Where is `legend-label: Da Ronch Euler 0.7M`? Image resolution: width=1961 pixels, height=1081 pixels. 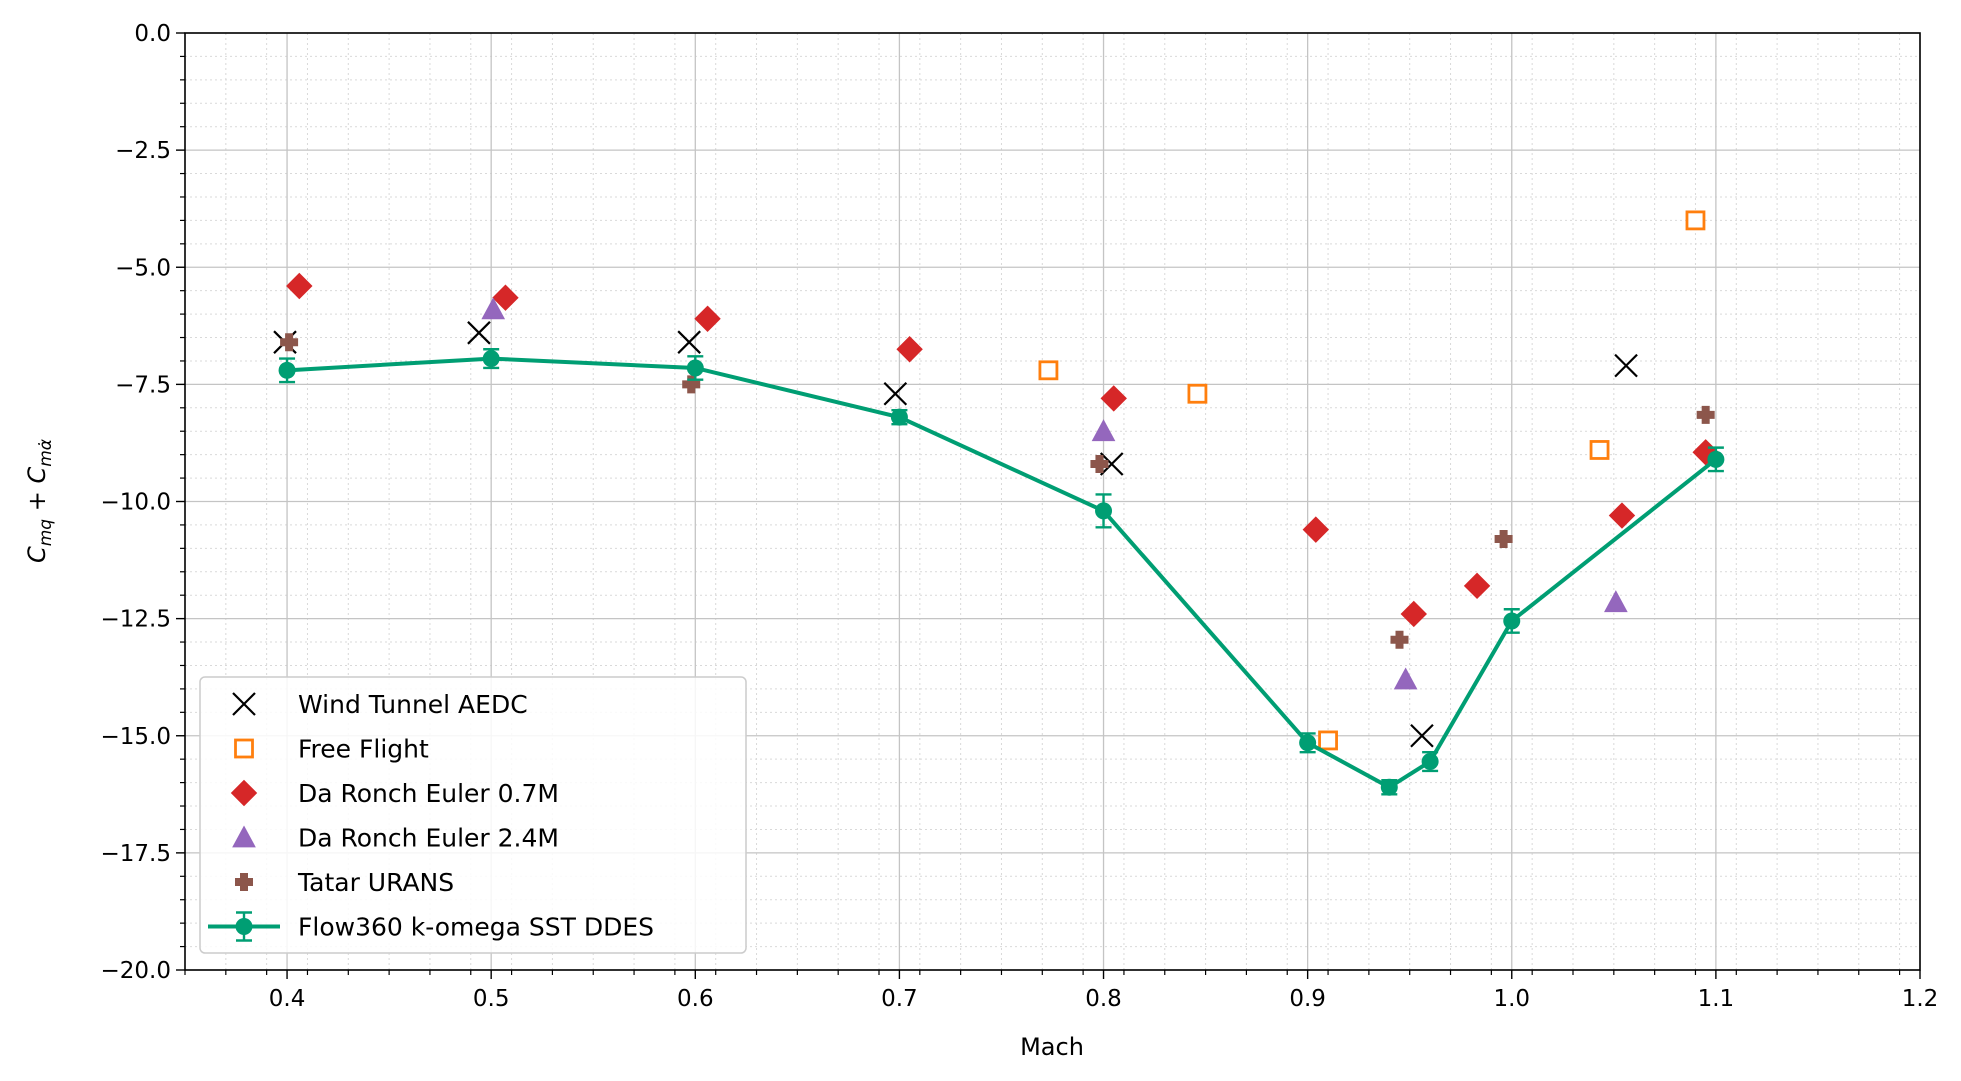 legend-label: Da Ronch Euler 0.7M is located at coordinates (428, 793).